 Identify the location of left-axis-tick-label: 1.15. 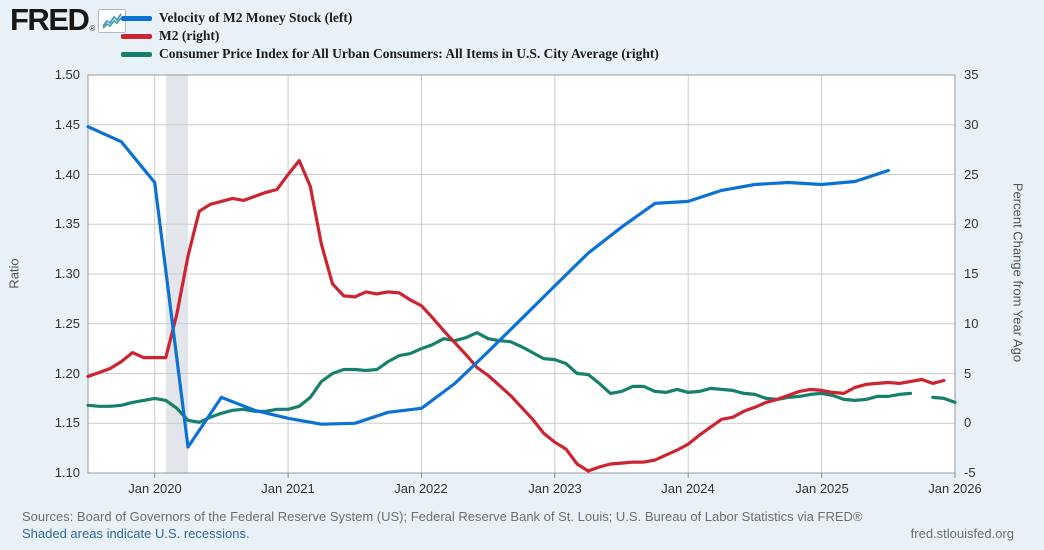
(67, 422).